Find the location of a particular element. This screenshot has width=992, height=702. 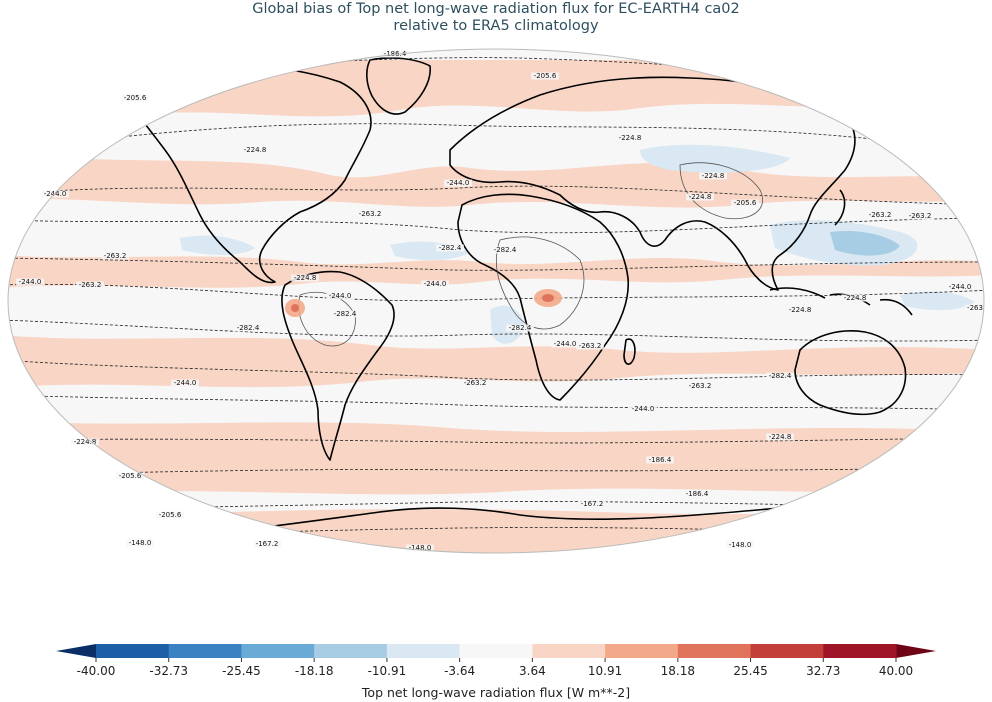

cool-patch-east-pacific is located at coordinates (217, 245).